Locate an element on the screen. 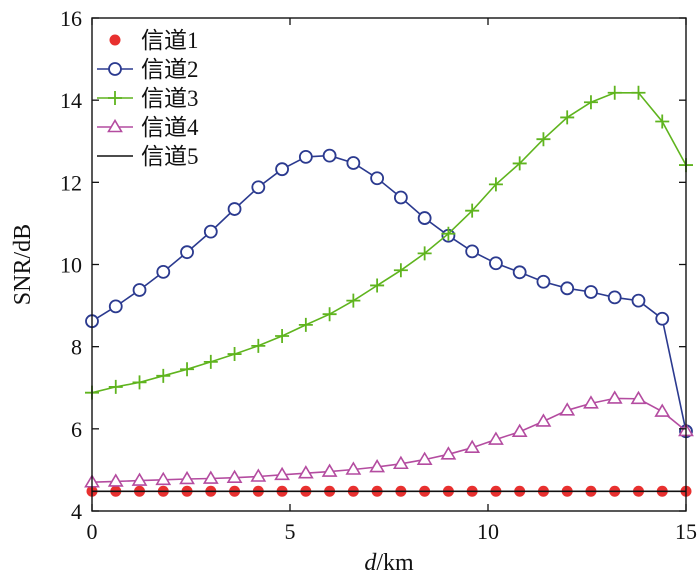 The height and width of the screenshot is (580, 700). legend-item-5: 信道5 is located at coordinates (148, 156).